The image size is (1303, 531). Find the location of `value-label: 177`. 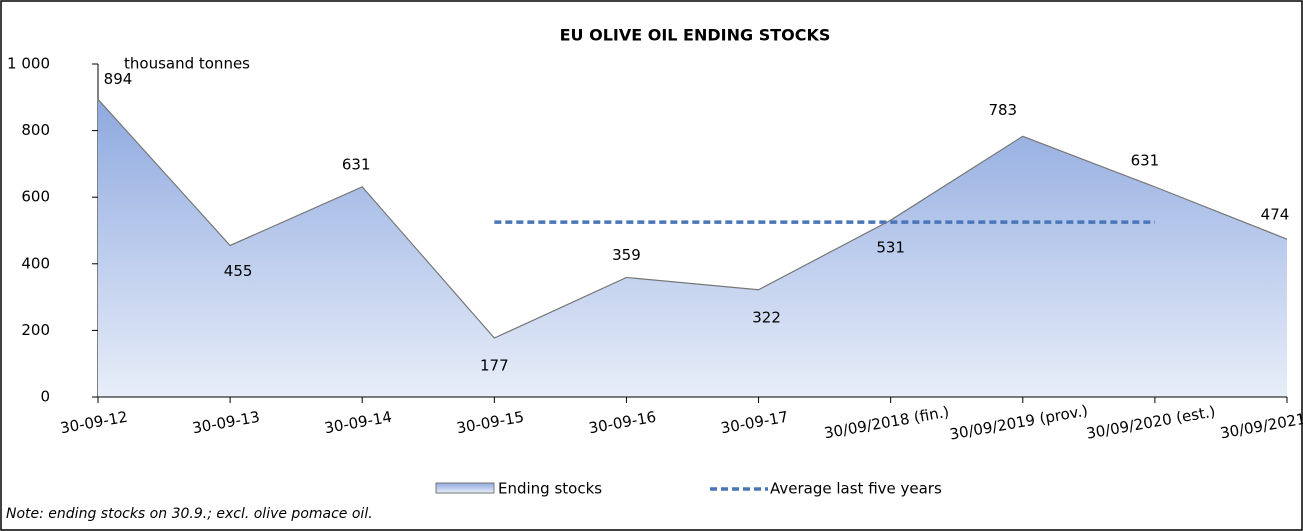

value-label: 177 is located at coordinates (494, 366).